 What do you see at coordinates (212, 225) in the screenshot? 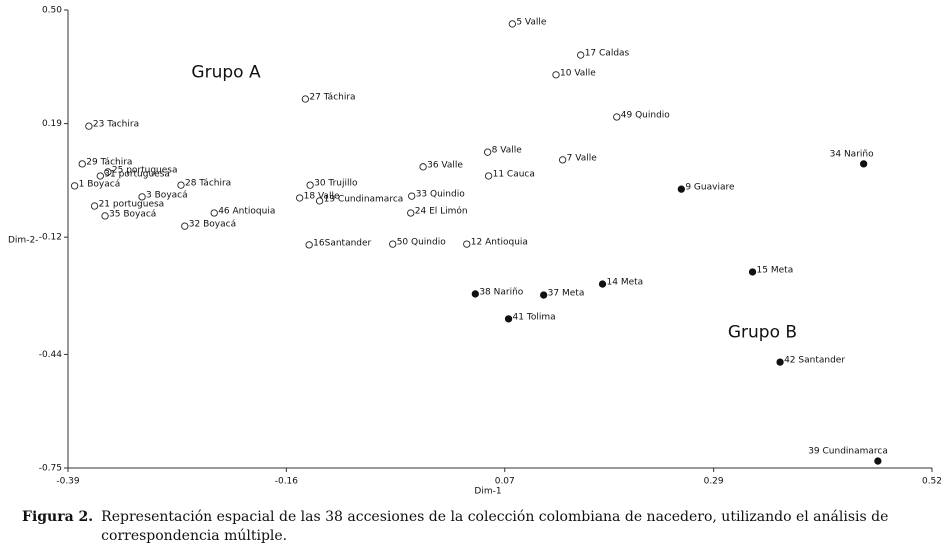
I see `point-label: 32 Boyacá` at bounding box center [212, 225].